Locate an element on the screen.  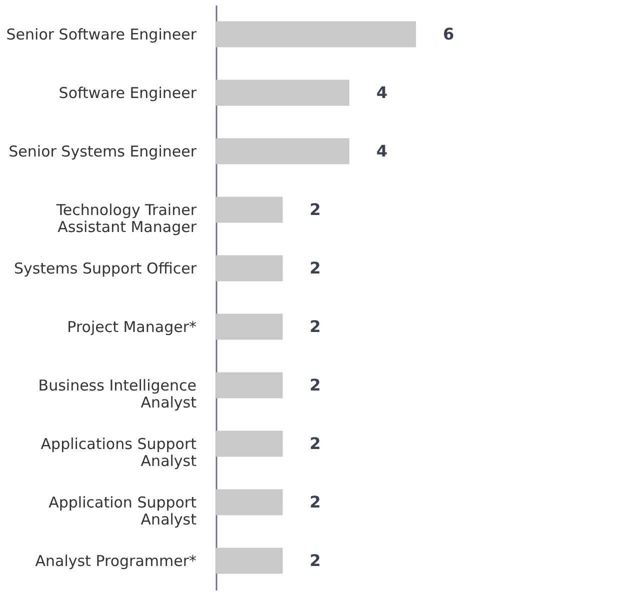
y-tick-label: Systems Support Officer is located at coordinates (106, 268).